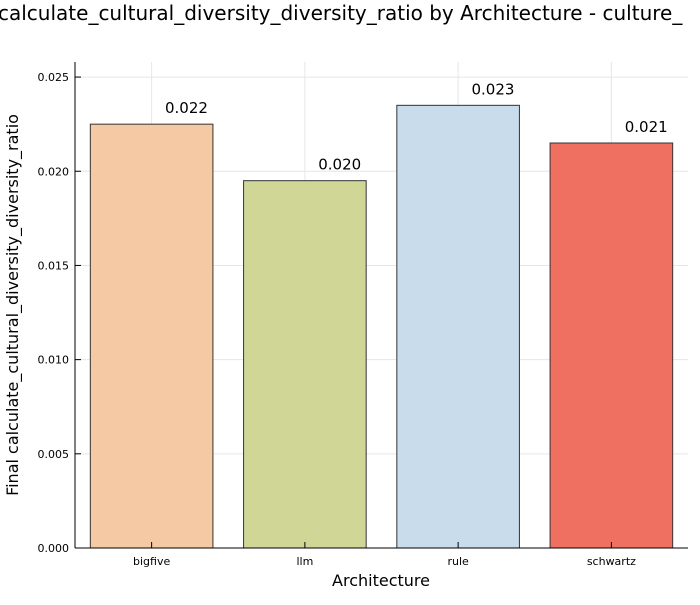 The image size is (700, 605). What do you see at coordinates (151, 336) in the screenshot?
I see `bar-bigfive` at bounding box center [151, 336].